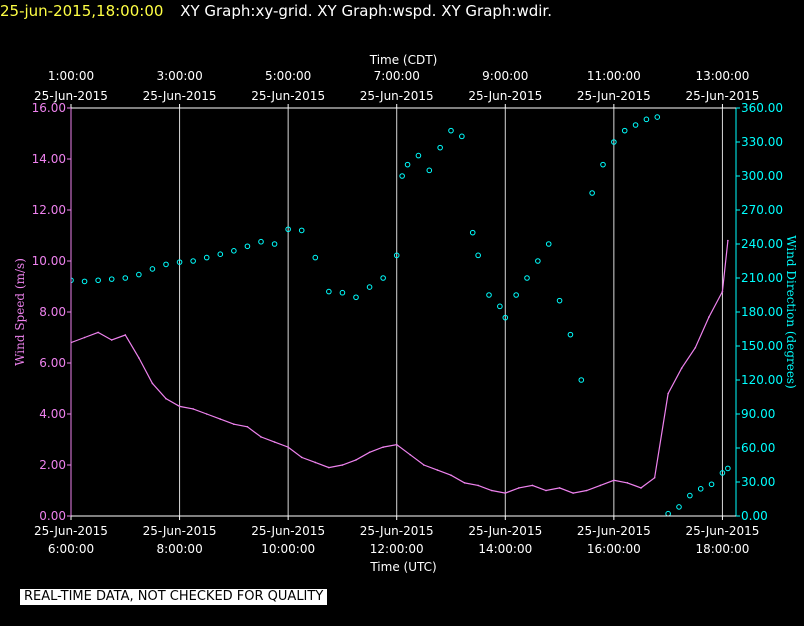 This screenshot has height=626, width=804. Describe the element at coordinates (71, 549) in the screenshot. I see `x-bottom-tick-time: 6:00:00` at that location.